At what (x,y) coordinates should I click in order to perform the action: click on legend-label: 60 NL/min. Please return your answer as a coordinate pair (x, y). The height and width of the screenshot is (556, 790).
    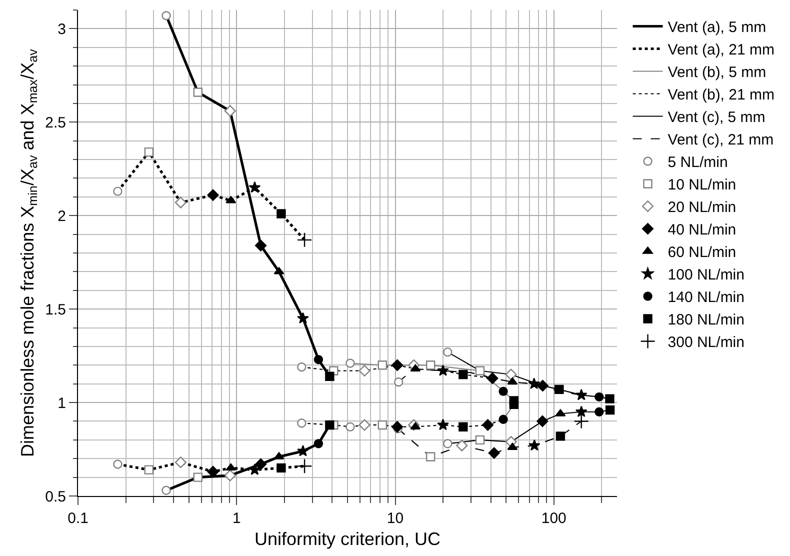
    Looking at the image, I should click on (702, 253).